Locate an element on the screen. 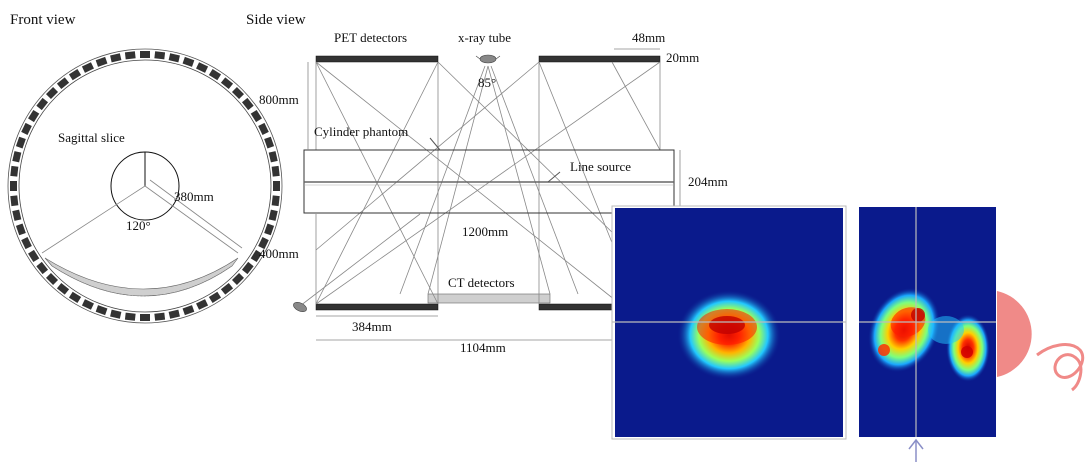  block-height-label: 20mm is located at coordinates (682, 57).